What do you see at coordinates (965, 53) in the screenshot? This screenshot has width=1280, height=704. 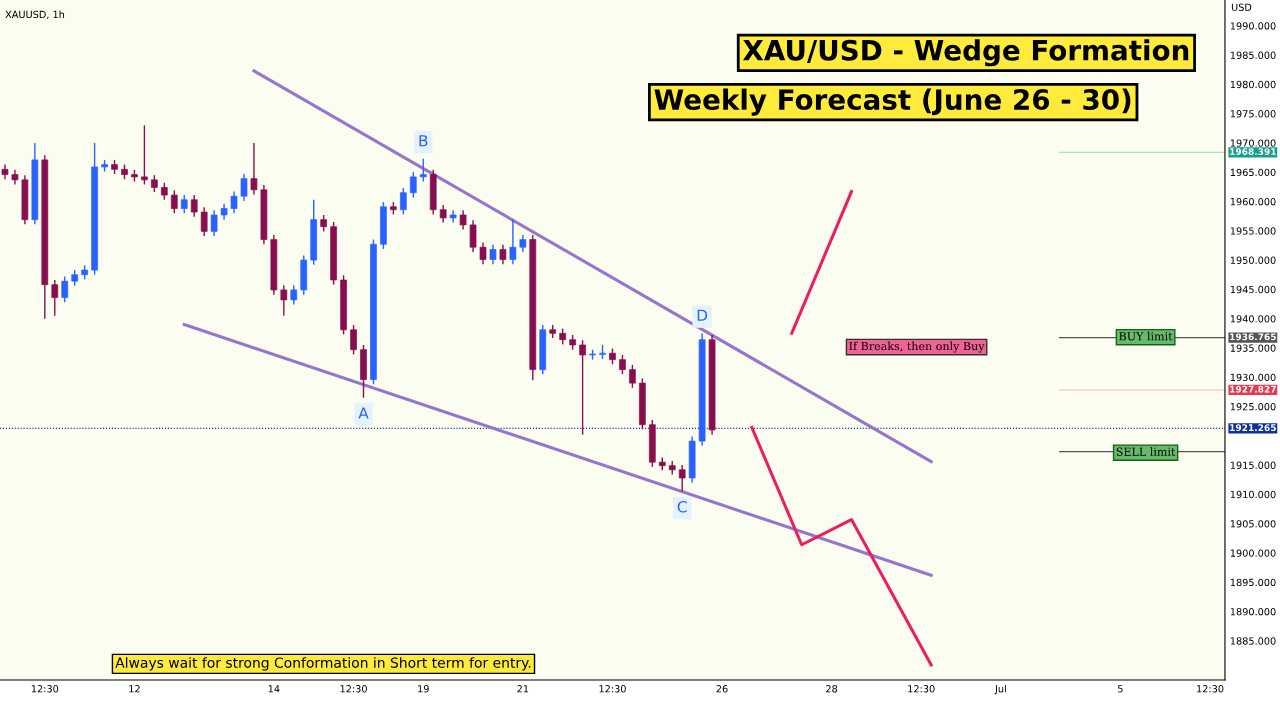 I see `text: XAU/USD - Wedge Formation` at bounding box center [965, 53].